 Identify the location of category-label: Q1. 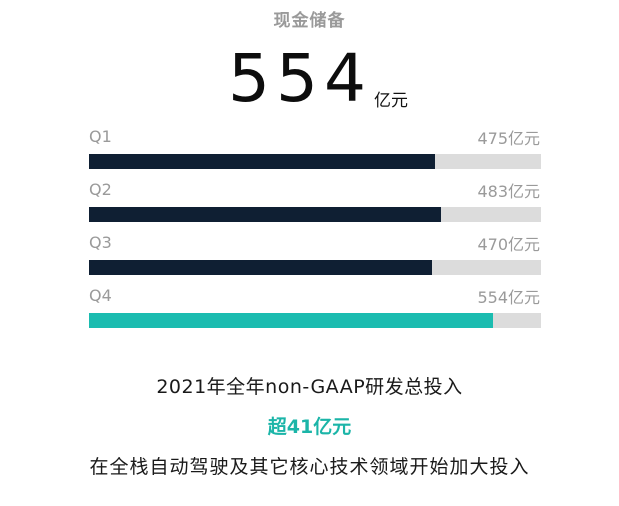
(100, 136).